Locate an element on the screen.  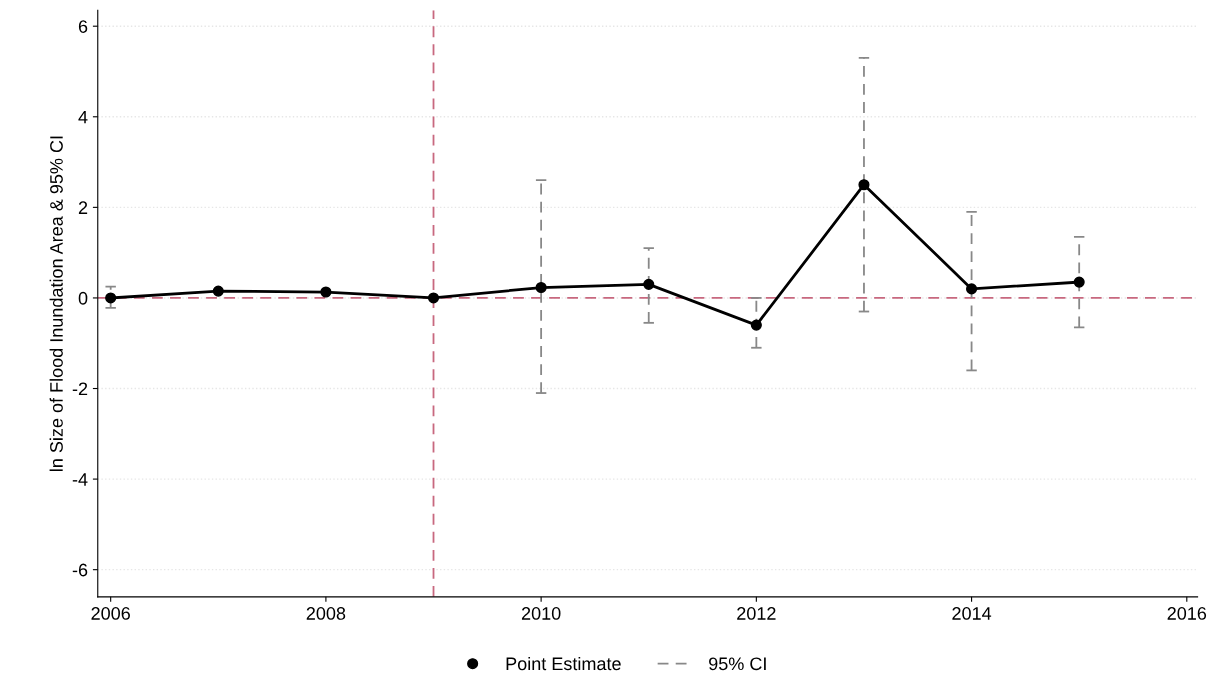
y-tick-label: -4 is located at coordinates (80, 479).